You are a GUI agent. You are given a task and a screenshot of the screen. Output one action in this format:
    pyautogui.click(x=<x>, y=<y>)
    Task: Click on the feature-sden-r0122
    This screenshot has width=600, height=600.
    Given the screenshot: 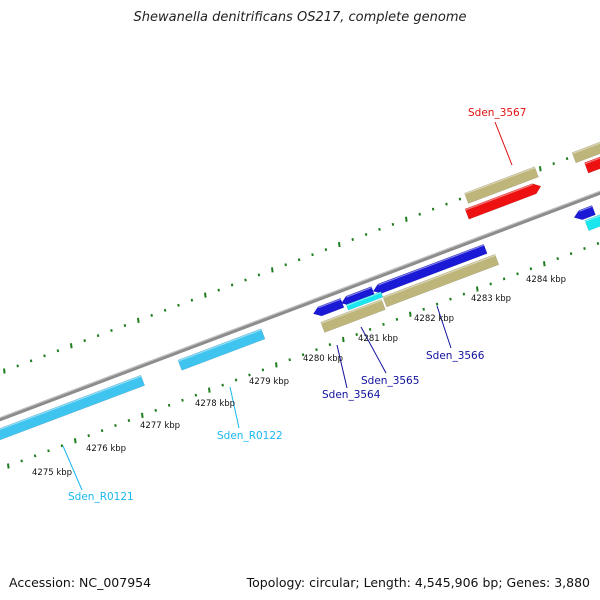 What is the action you would take?
    pyautogui.click(x=221, y=349)
    